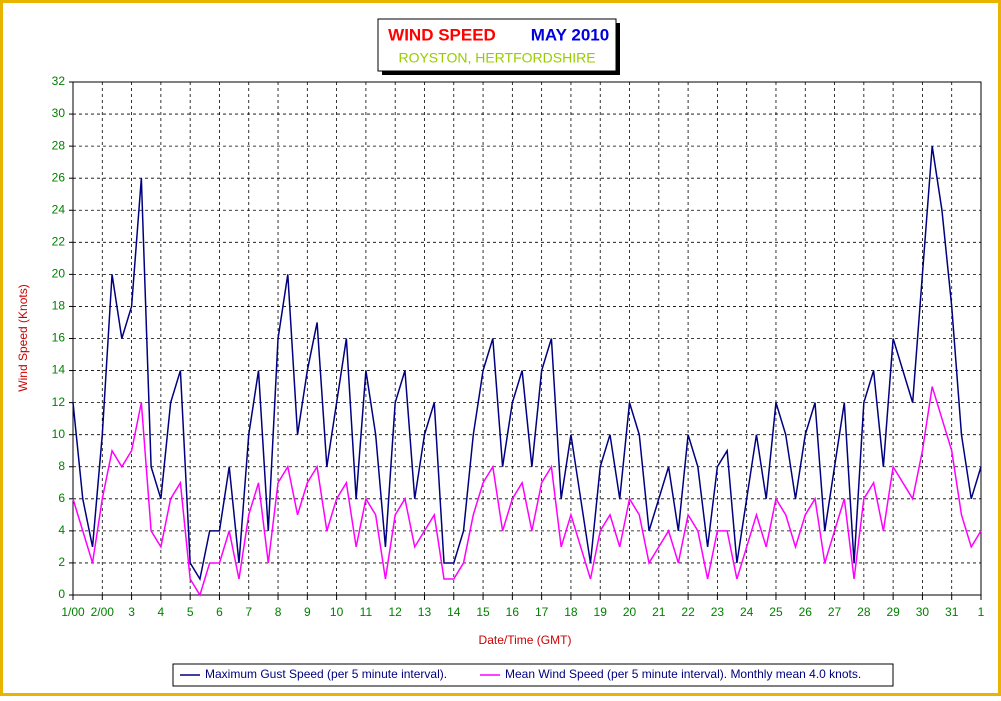 Image resolution: width=1001 pixels, height=701 pixels. What do you see at coordinates (442, 34) in the screenshot?
I see `chart-title: WIND SPEED` at bounding box center [442, 34].